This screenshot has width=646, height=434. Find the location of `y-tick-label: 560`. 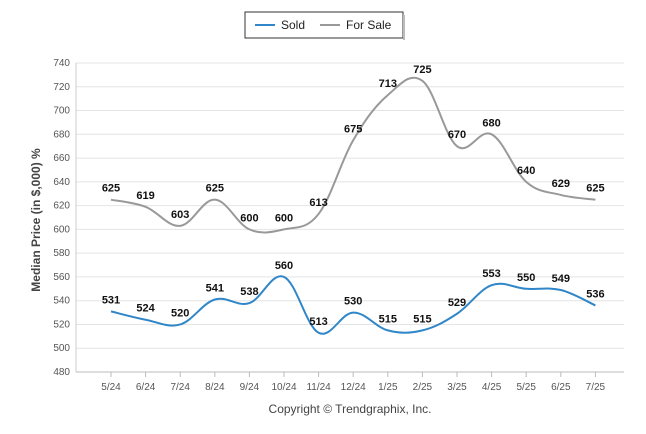

y-tick-label: 560 is located at coordinates (61, 277).